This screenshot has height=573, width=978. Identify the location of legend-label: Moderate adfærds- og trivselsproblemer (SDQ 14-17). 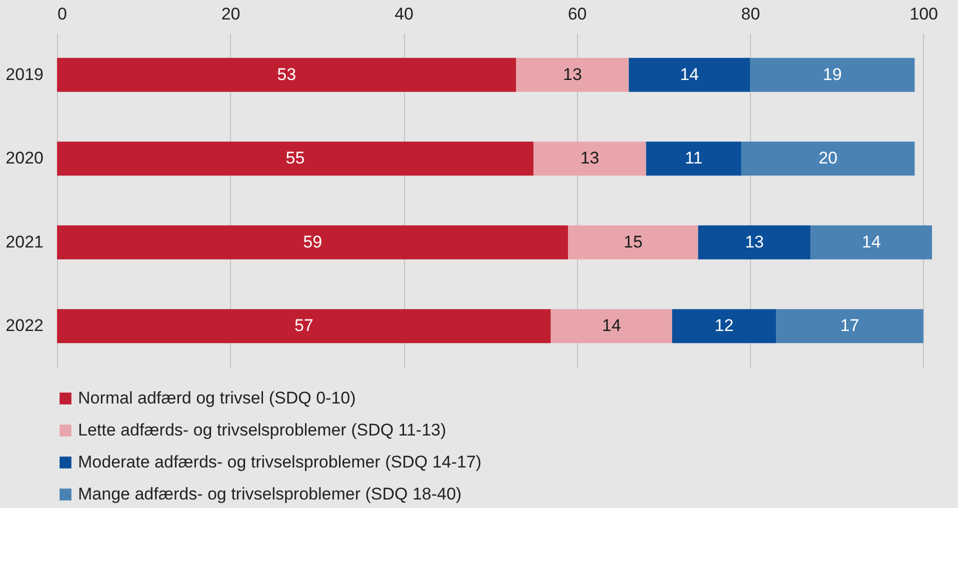
(280, 462).